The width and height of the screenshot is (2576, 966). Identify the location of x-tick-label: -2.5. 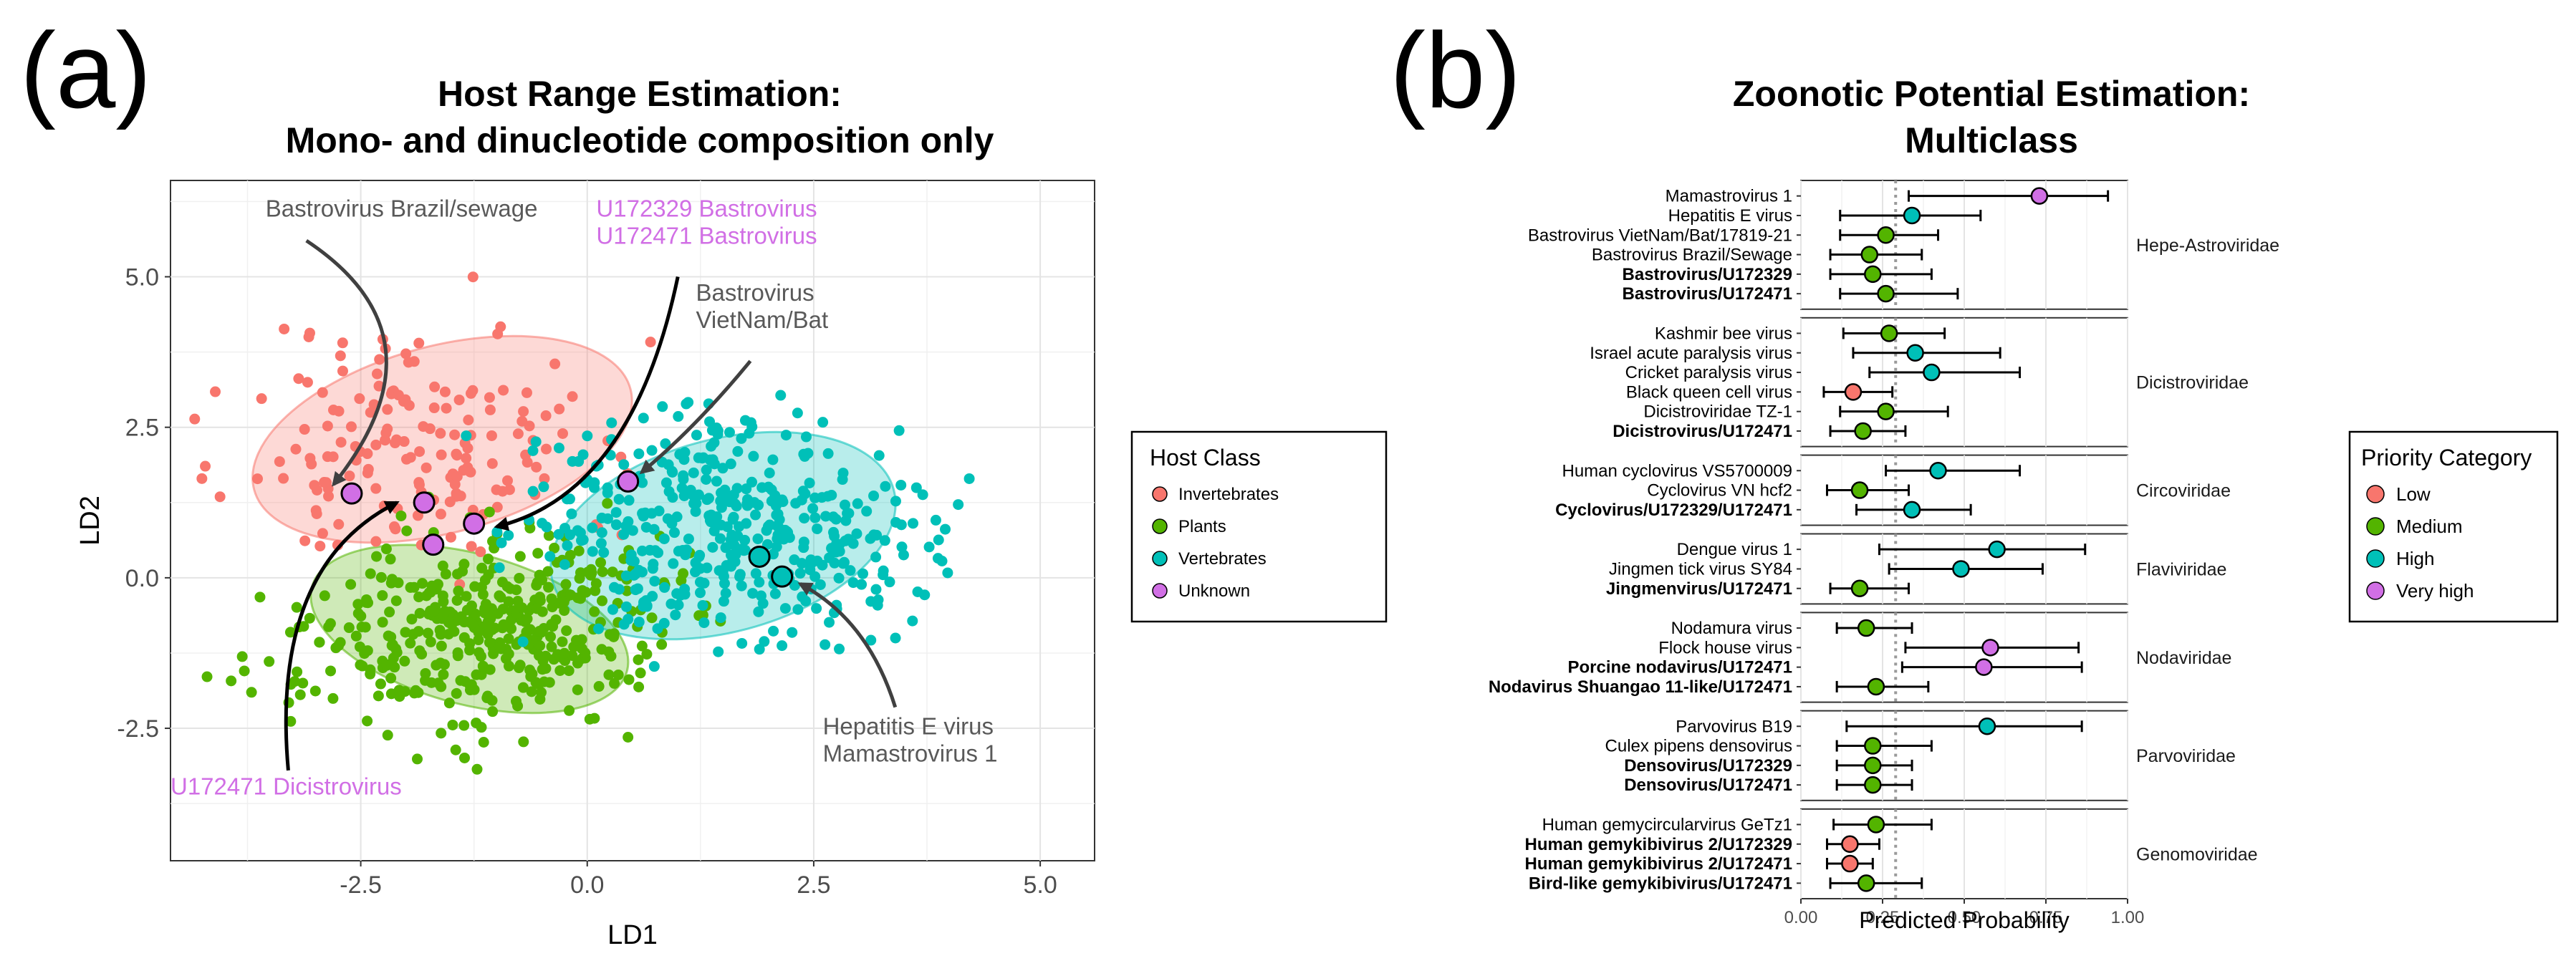
(361, 885).